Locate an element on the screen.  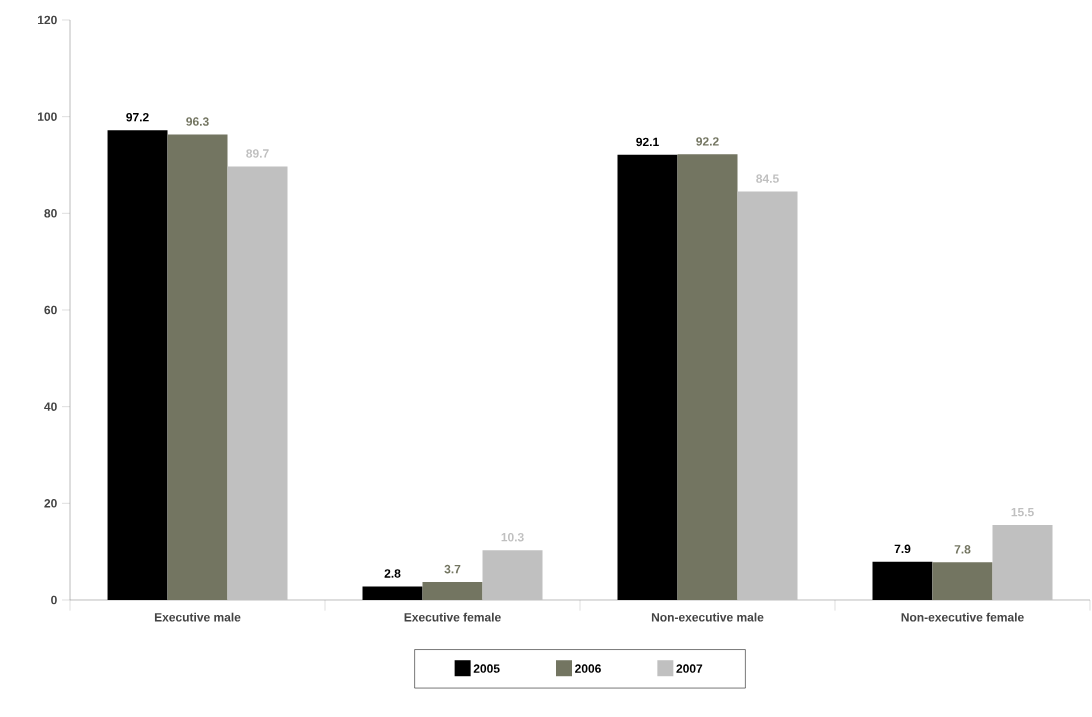
data-label: 15.5 is located at coordinates (1022, 512).